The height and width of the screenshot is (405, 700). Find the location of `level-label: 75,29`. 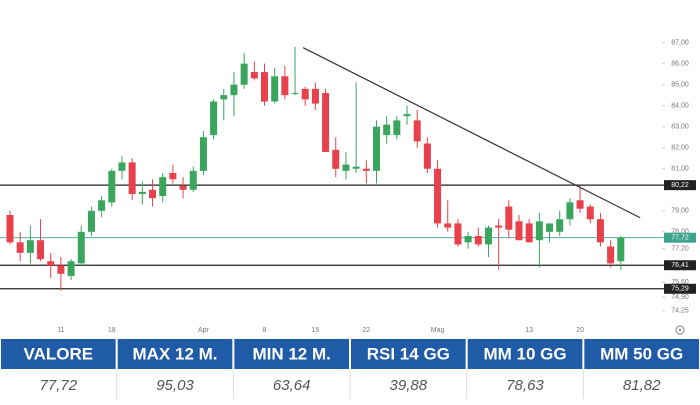

level-label: 75,29 is located at coordinates (680, 289).